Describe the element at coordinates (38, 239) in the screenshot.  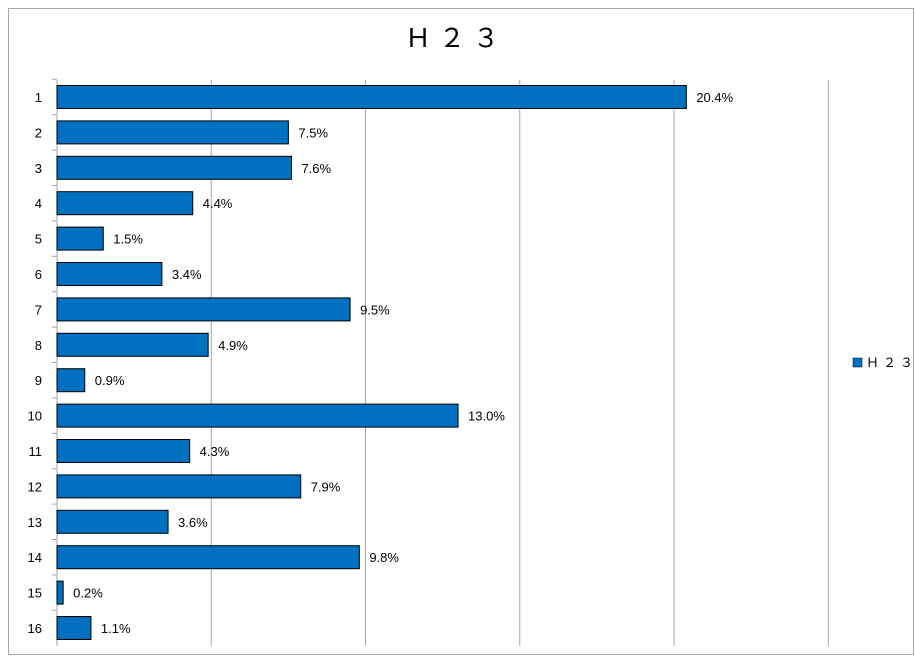
I see `y-tick-label: 5` at that location.